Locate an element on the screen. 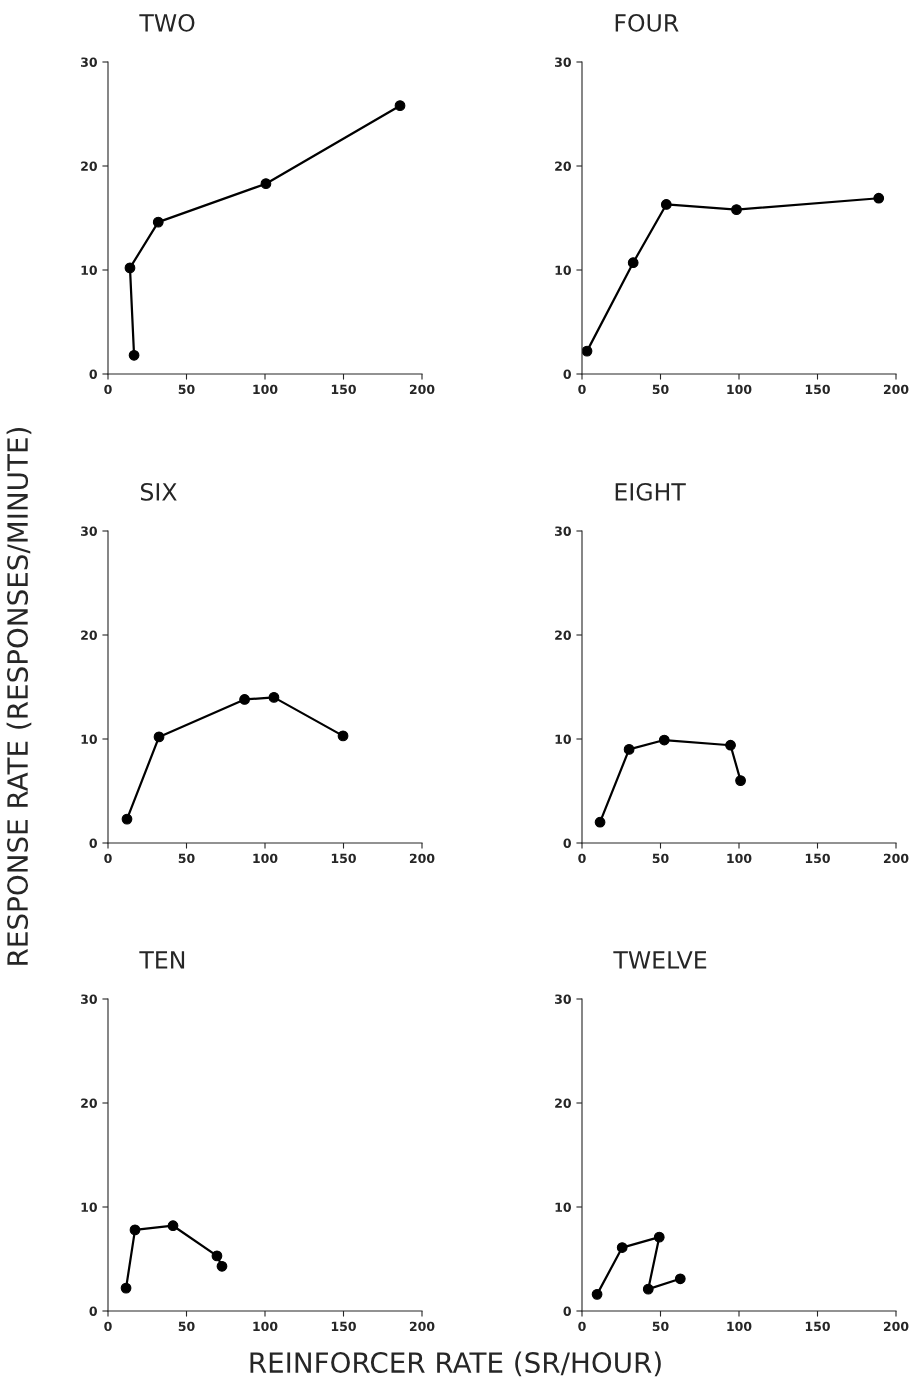  chart-title: SIX is located at coordinates (158, 491).